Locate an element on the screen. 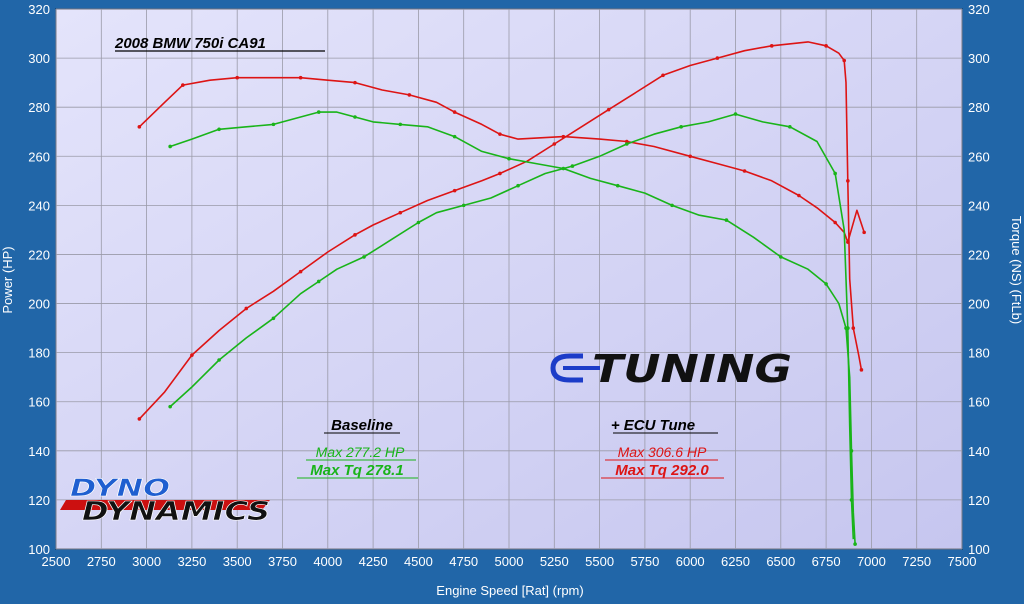 The image size is (1024, 604). y-tick-label-right: 100 is located at coordinates (979, 549).